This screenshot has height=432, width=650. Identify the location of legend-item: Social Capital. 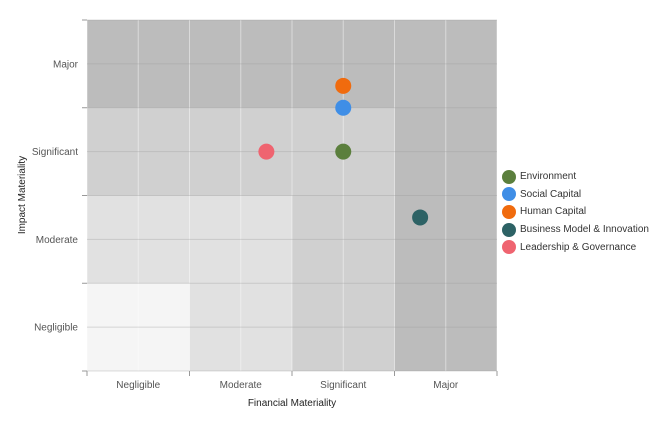
(576, 195).